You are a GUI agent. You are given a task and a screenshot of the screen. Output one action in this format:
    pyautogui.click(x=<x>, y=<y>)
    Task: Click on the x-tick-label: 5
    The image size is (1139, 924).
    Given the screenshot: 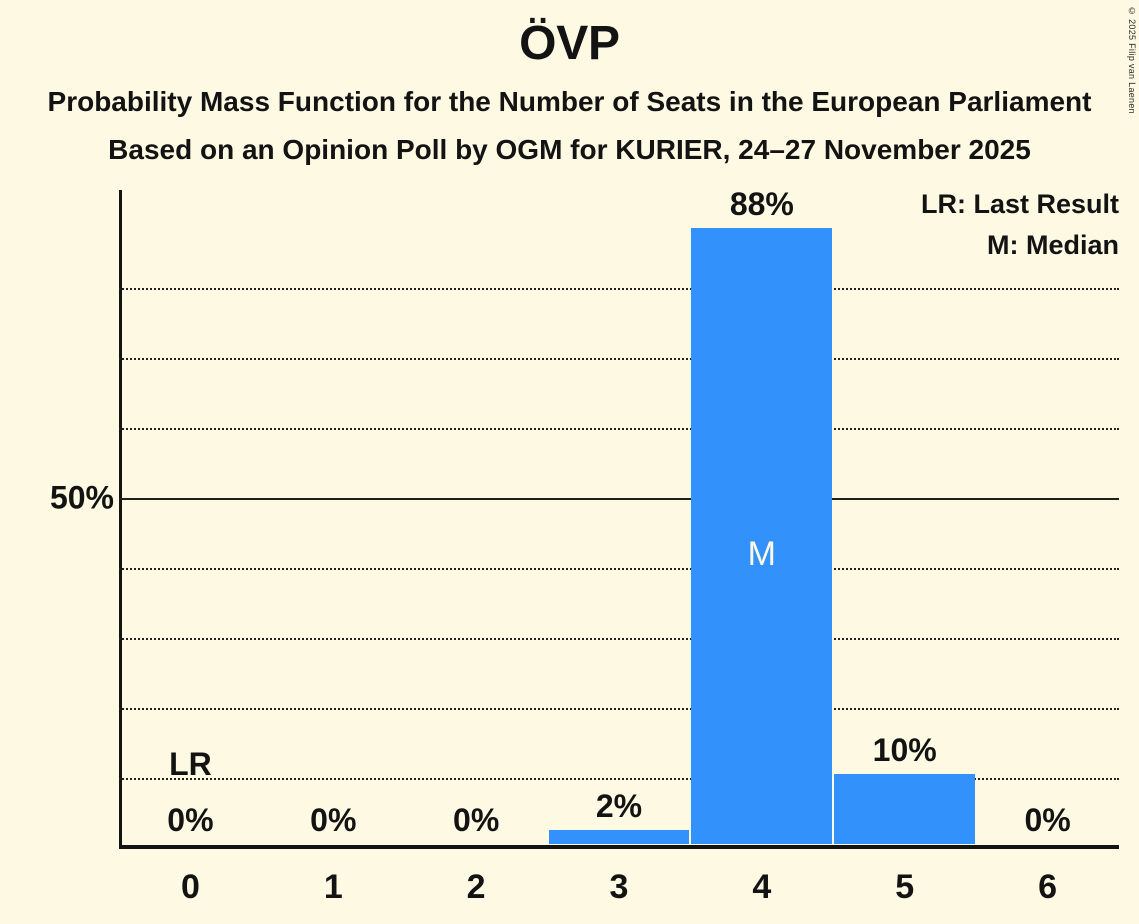 What is the action you would take?
    pyautogui.click(x=905, y=887)
    